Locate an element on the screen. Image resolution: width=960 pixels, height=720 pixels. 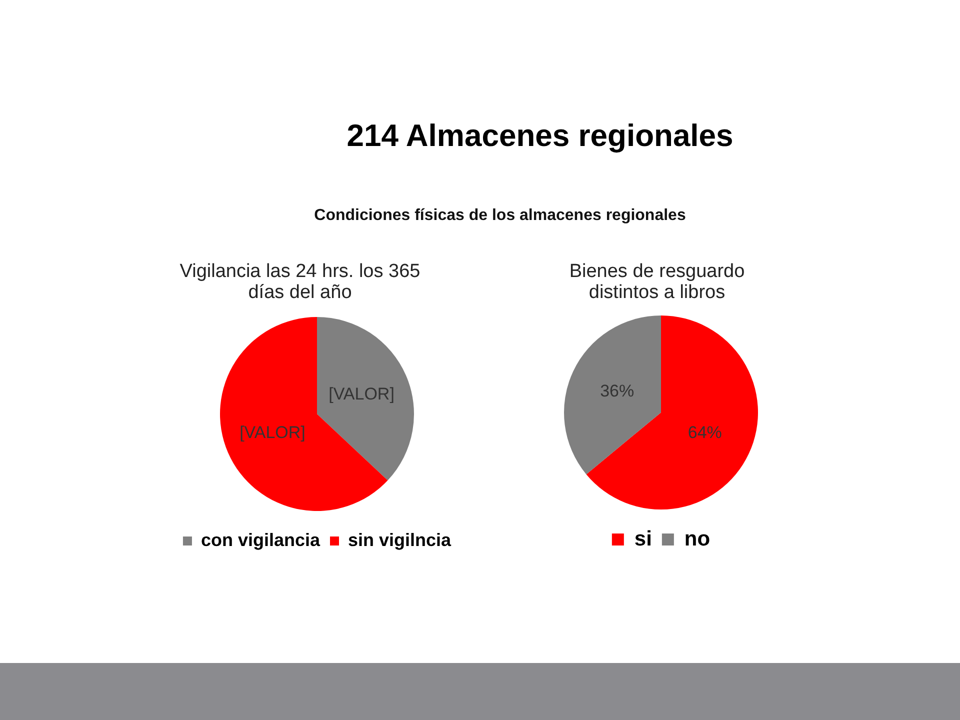
legend-label: sin vigilncia is located at coordinates (400, 540).